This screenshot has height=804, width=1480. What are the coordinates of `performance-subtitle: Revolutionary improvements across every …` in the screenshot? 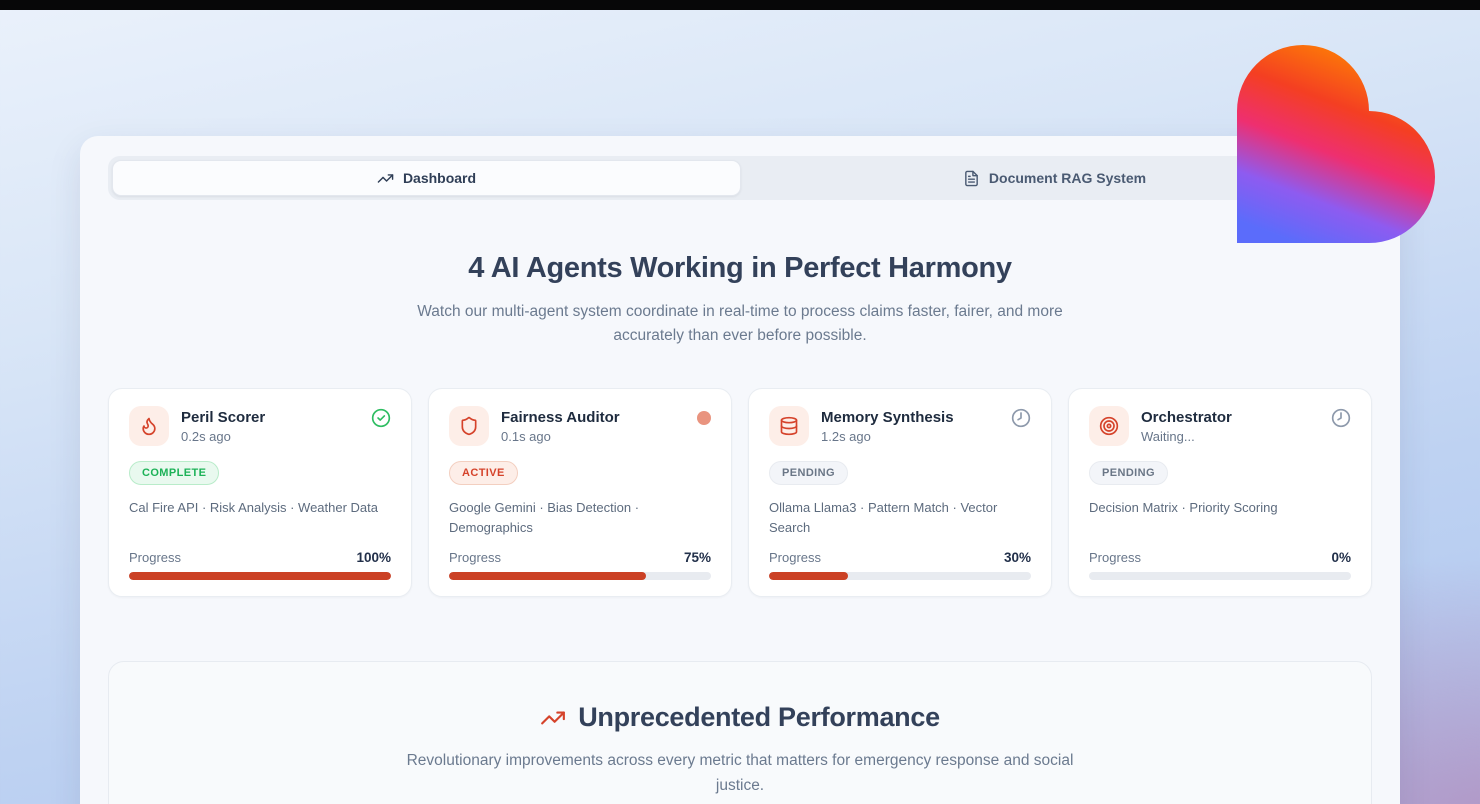 It's located at (740, 773).